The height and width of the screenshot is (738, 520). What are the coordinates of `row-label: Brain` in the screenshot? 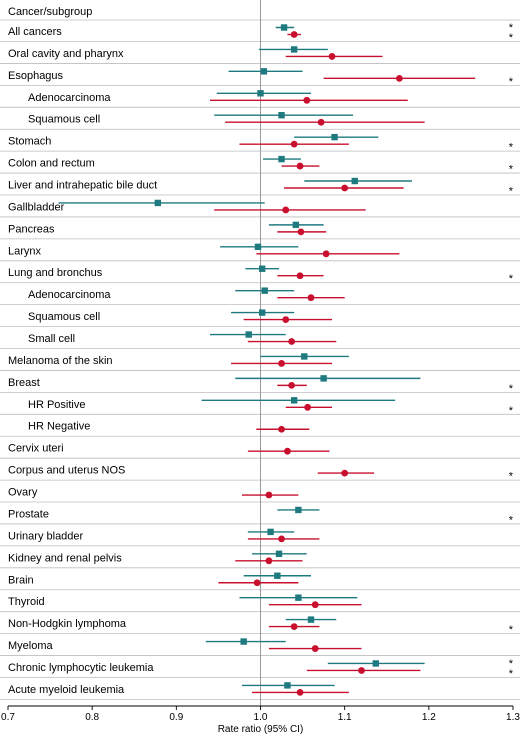 It's located at (21, 580).